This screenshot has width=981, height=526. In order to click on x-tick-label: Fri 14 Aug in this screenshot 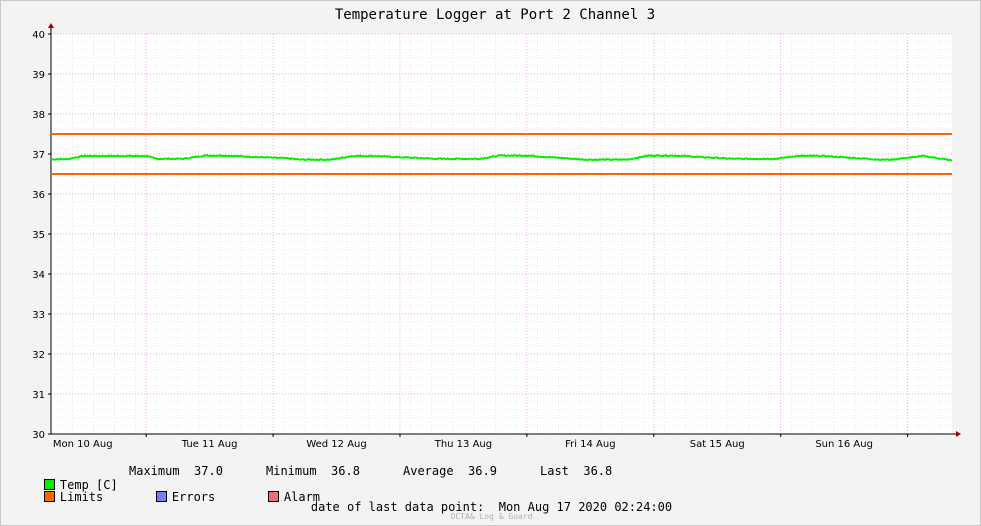, I will do `click(590, 444)`.